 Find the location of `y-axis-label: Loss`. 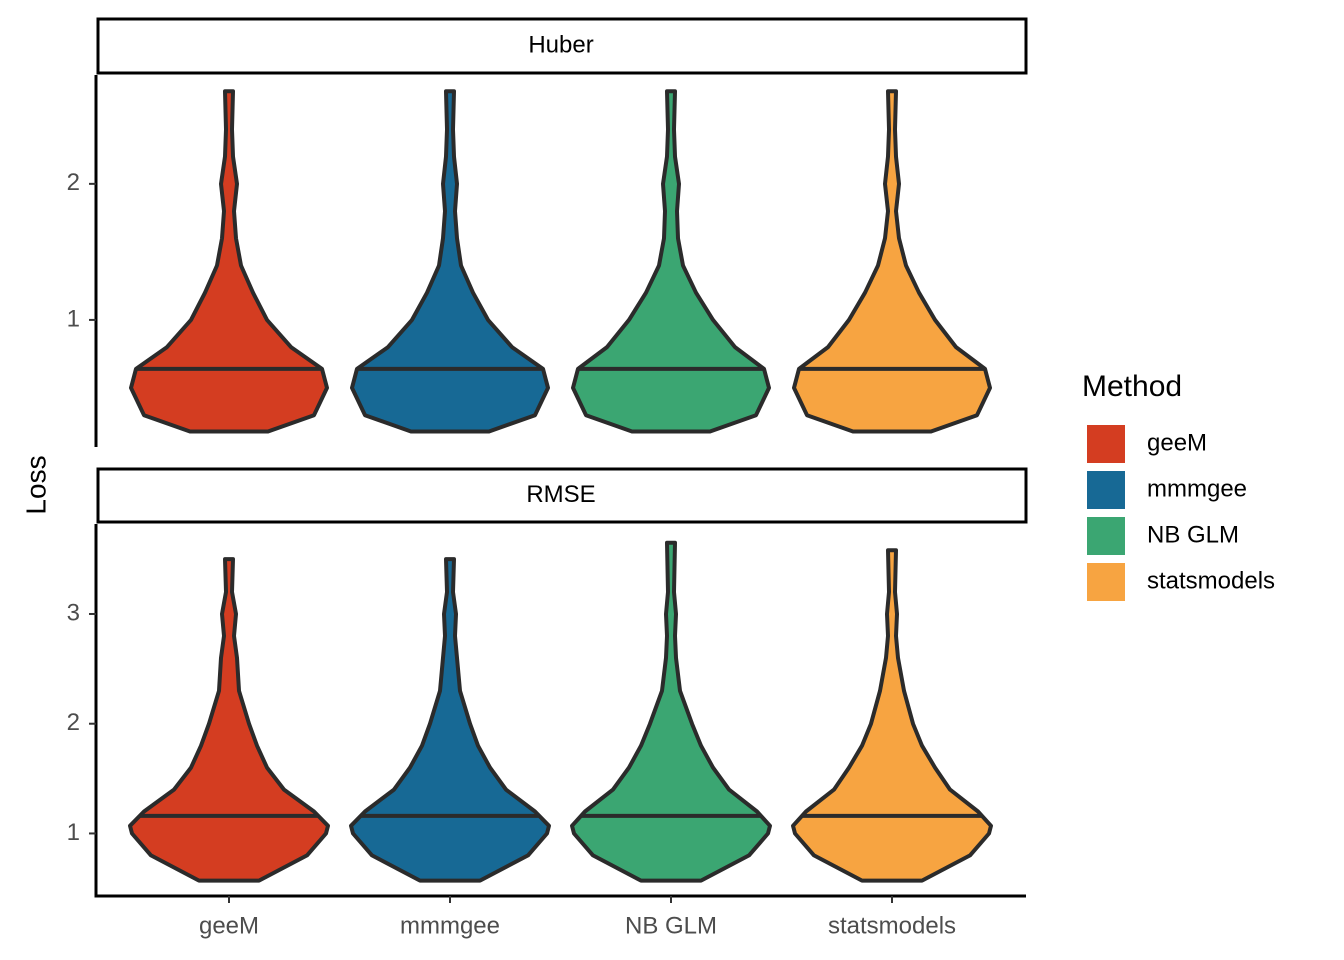

y-axis-label: Loss is located at coordinates (35, 484).